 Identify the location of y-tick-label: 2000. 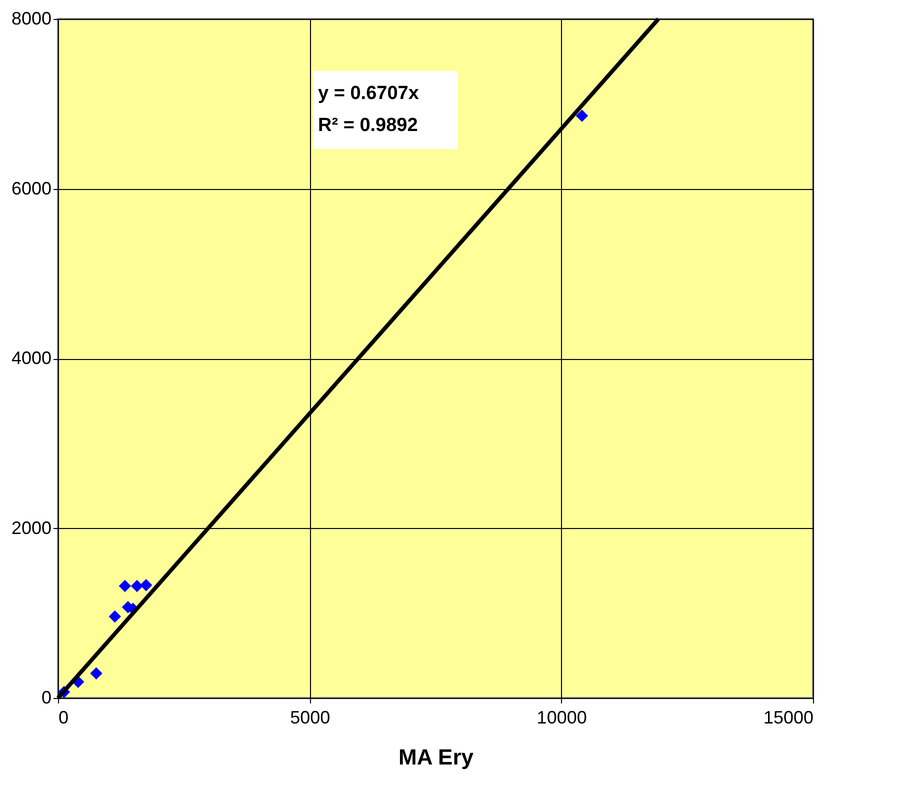
(31, 528).